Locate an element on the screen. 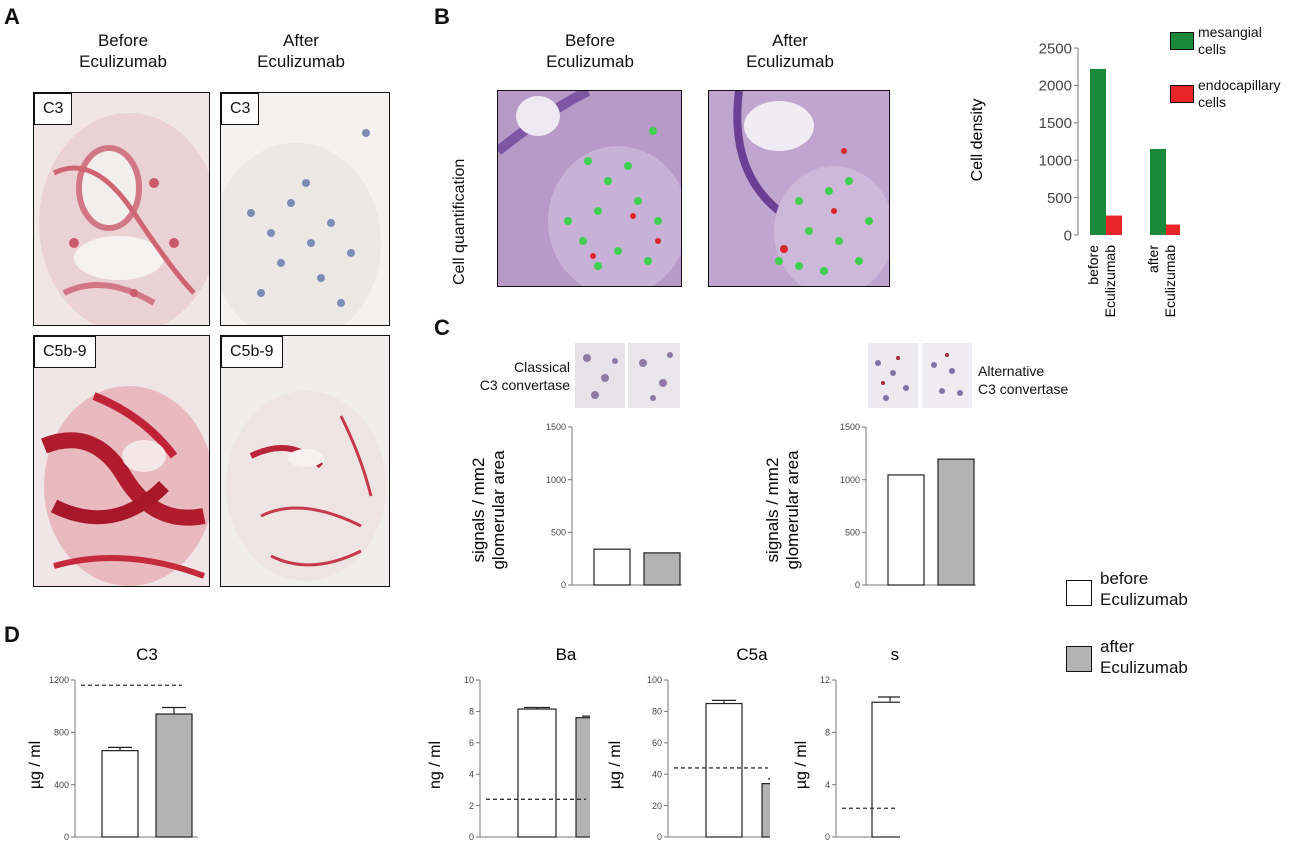 The width and height of the screenshot is (1298, 845). panel-b-before-caption: Before Eculizumab is located at coordinates (590, 51).